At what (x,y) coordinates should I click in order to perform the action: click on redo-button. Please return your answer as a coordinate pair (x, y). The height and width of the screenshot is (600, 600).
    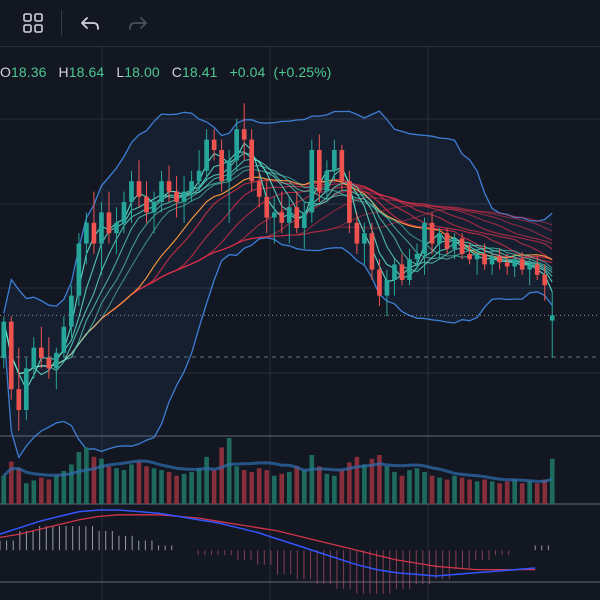
    Looking at the image, I should click on (138, 23).